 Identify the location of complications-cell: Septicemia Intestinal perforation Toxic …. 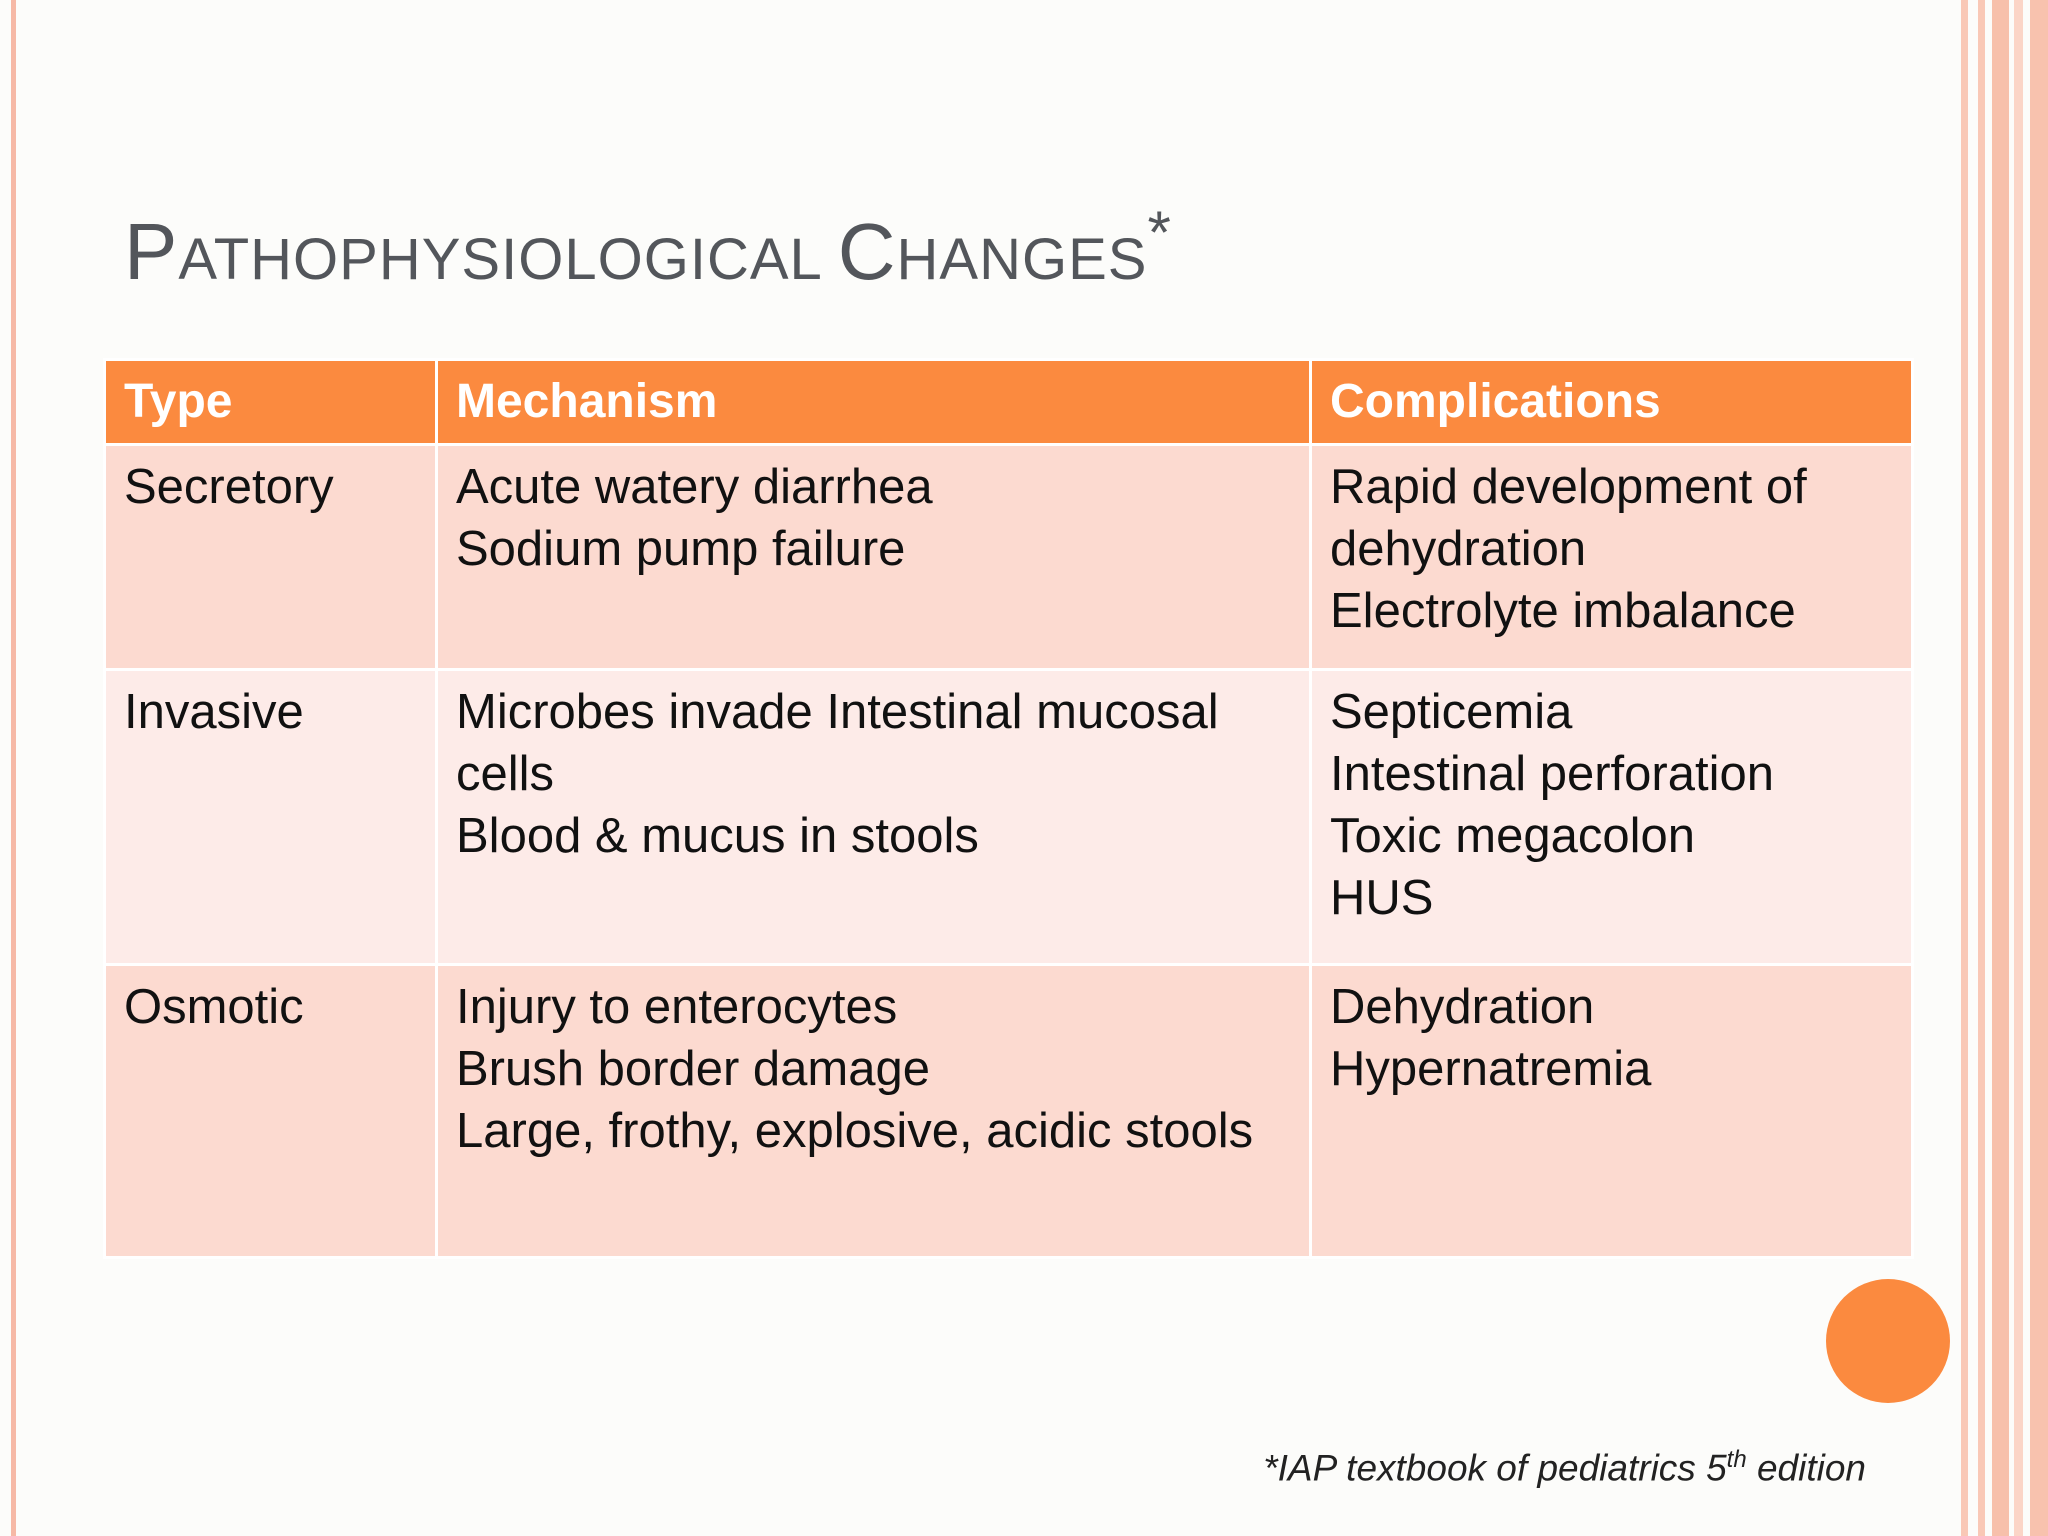
(1611, 817).